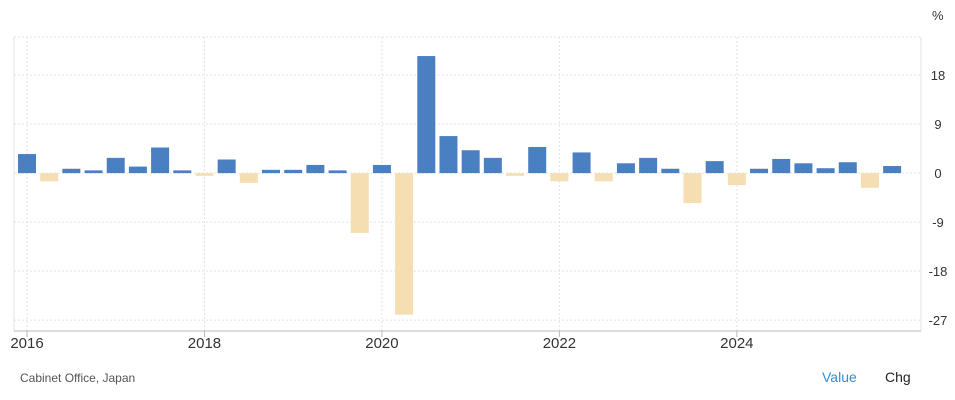 This screenshot has width=955, height=400. What do you see at coordinates (160, 160) in the screenshot?
I see `bar-2017-Q3` at bounding box center [160, 160].